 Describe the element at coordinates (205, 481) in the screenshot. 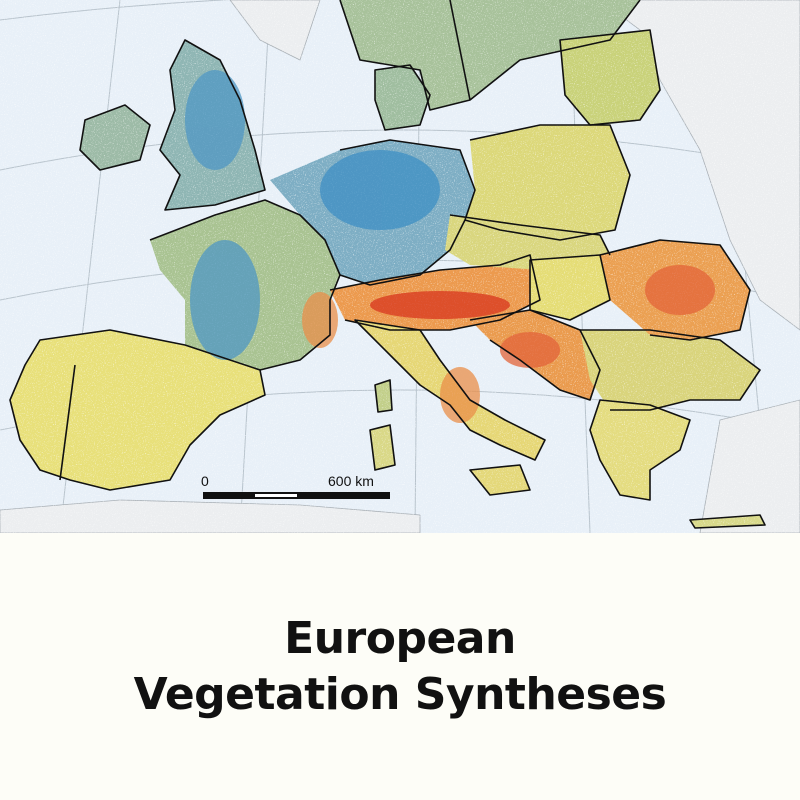

I see `scale-label-zero: 0` at that location.